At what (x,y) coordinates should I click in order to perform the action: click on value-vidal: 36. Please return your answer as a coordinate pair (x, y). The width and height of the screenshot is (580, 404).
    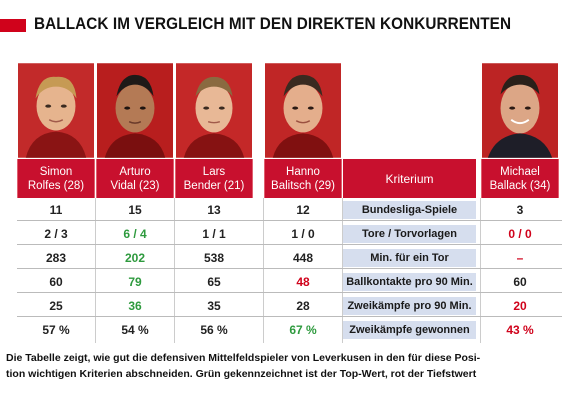
    Looking at the image, I should click on (135, 306).